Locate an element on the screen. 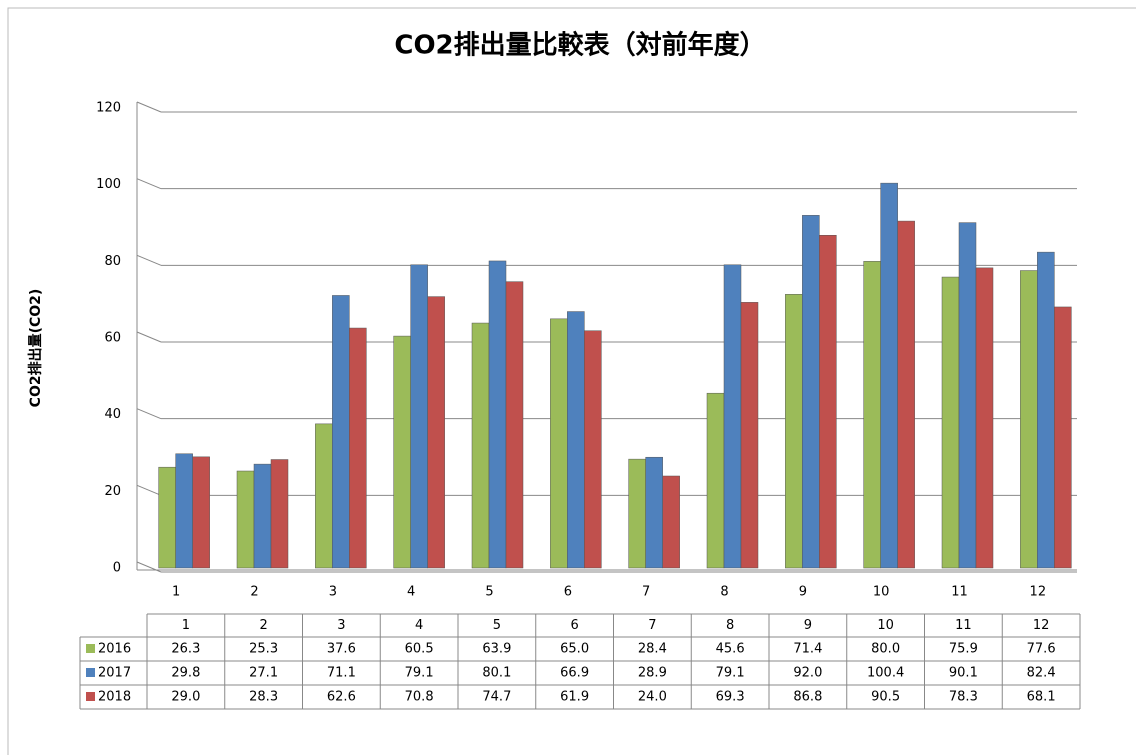 This screenshot has width=1136, height=755. table-header: 5 is located at coordinates (497, 625).